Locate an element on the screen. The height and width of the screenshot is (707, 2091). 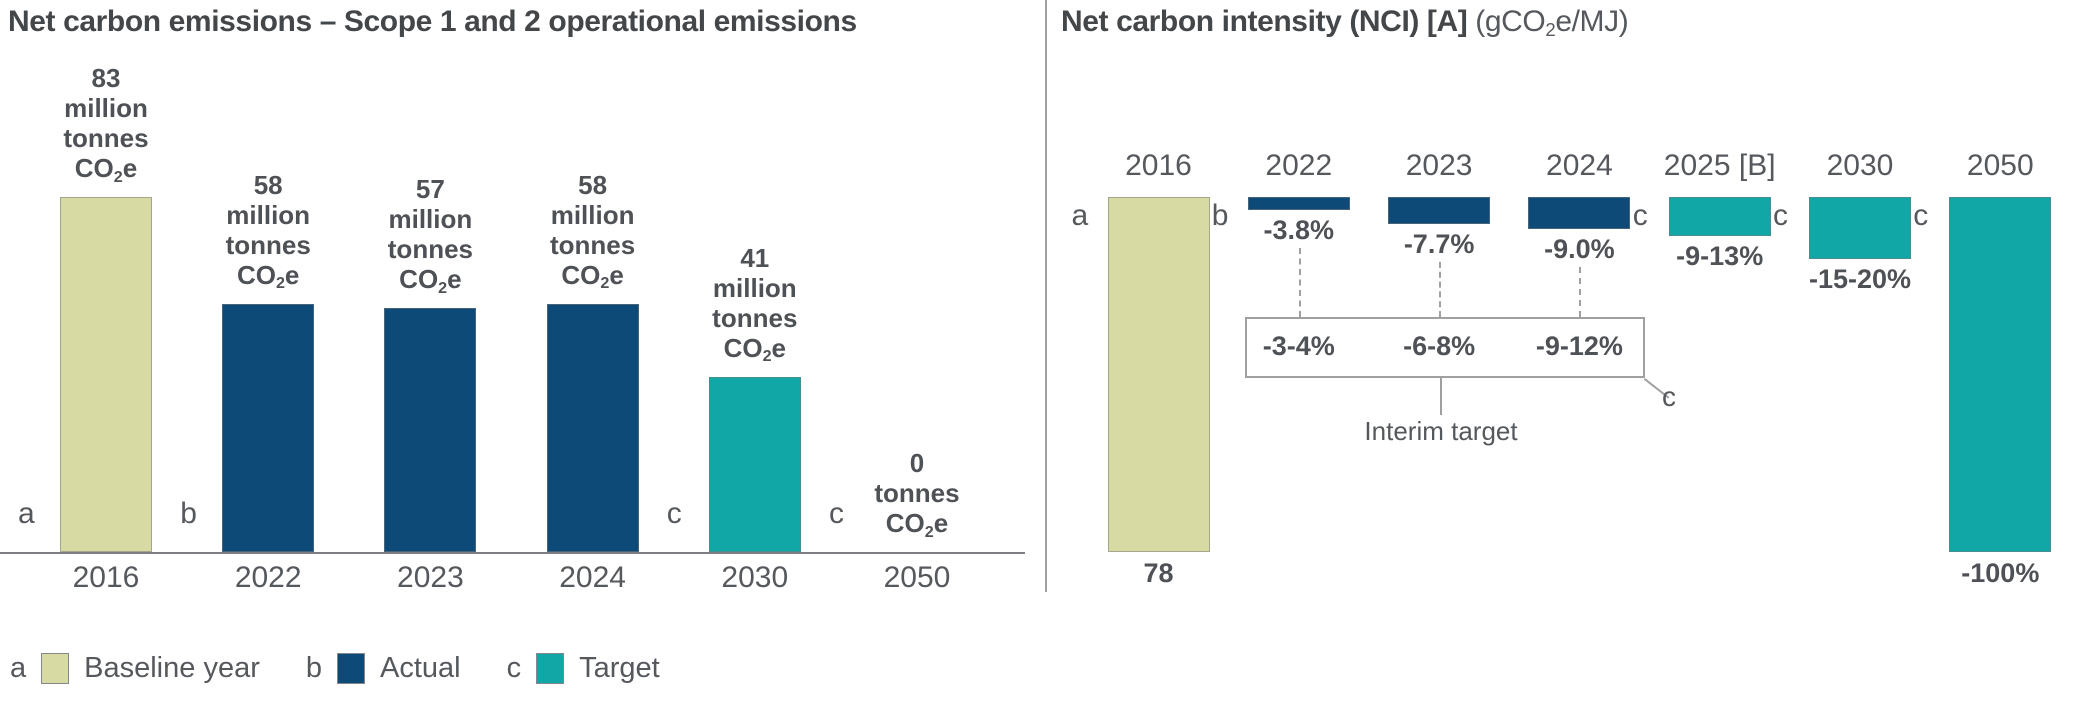
nci-series-letter-2016: a is located at coordinates (1080, 215).